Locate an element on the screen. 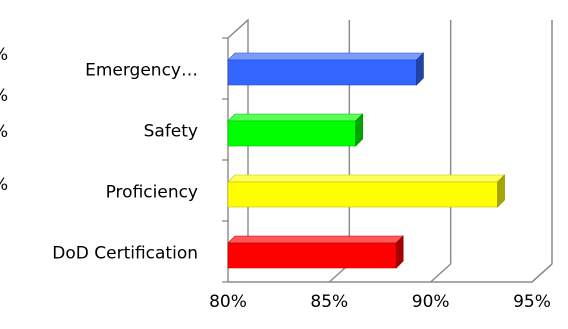 This screenshot has width=568, height=329. x-tick-label: 85% is located at coordinates (329, 302).